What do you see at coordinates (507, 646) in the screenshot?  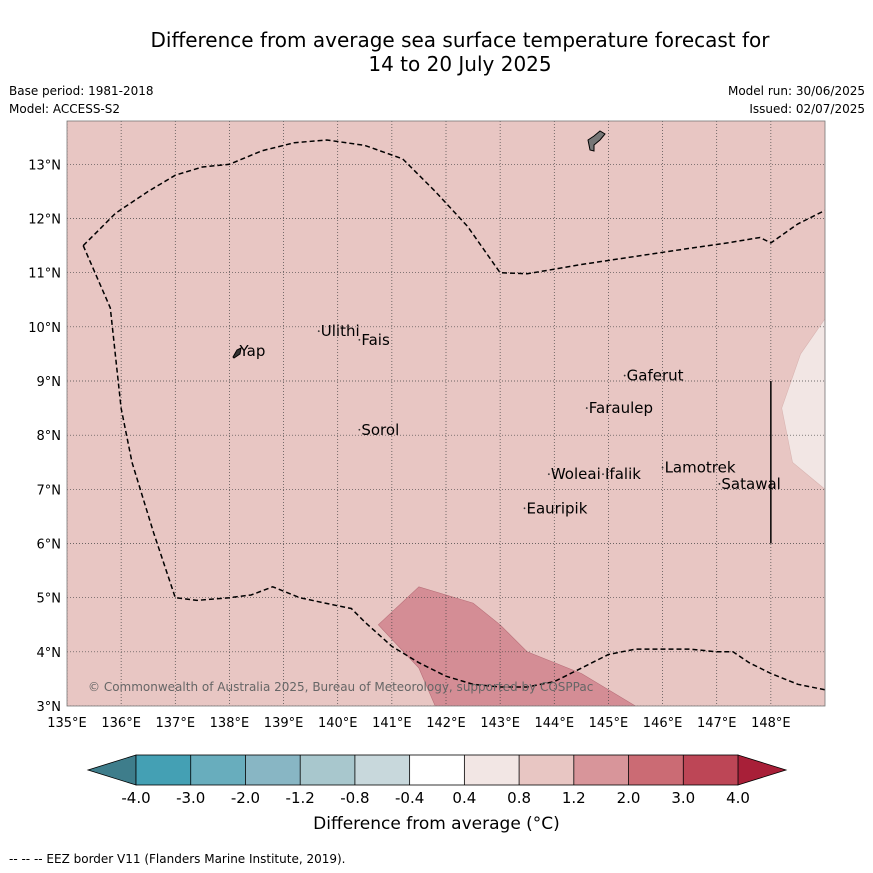 I see `warm-anomaly-patch` at bounding box center [507, 646].